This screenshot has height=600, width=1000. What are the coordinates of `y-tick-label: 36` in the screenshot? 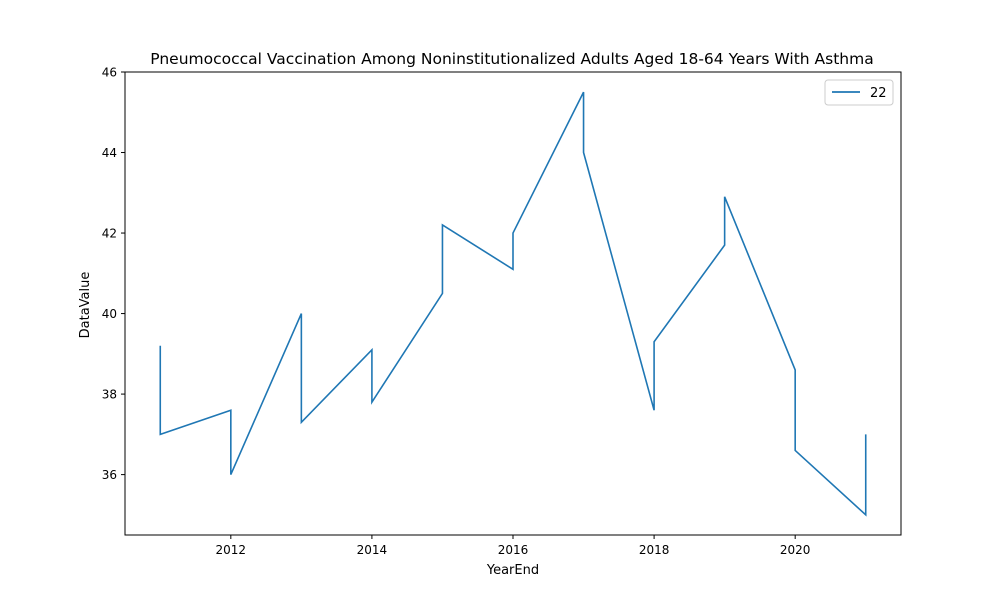 It's located at (109, 475).